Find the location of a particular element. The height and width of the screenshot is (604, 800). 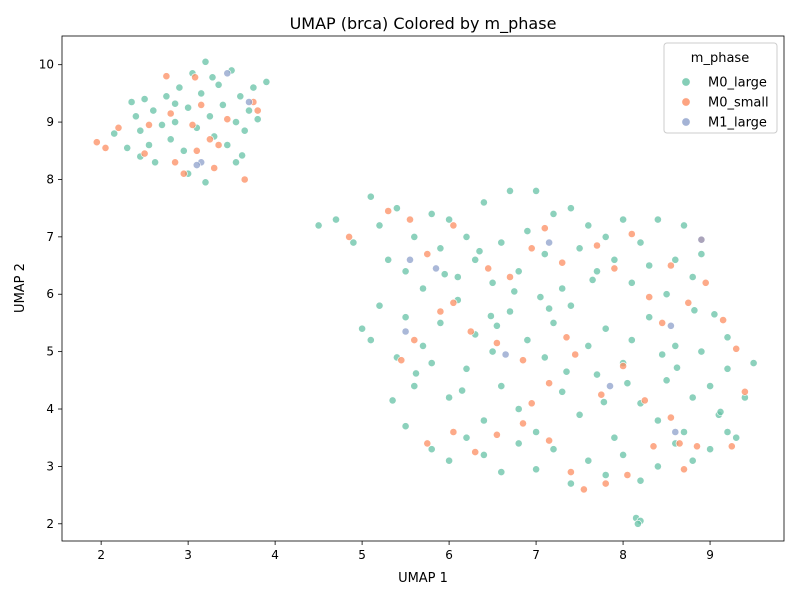

y-tick-label: 7 is located at coordinates (50, 237).